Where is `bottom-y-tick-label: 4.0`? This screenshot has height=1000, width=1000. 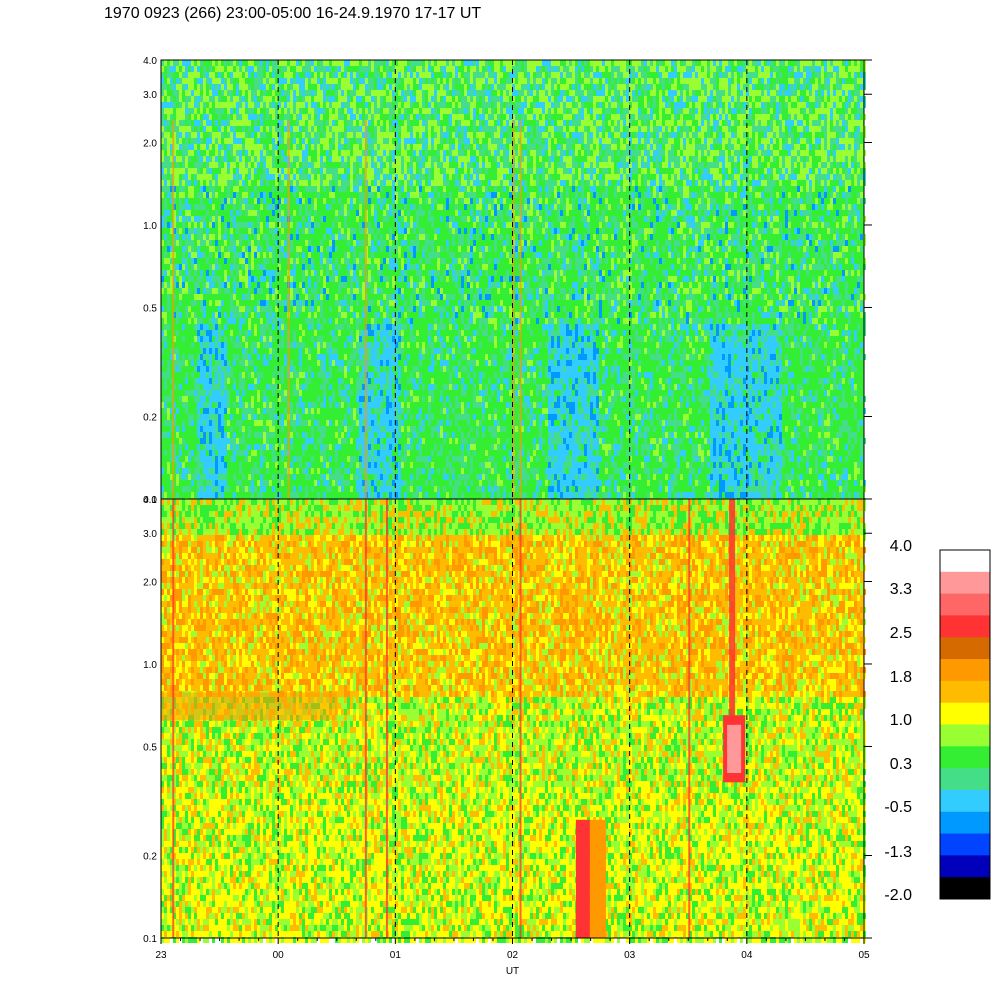 bottom-y-tick-label: 4.0 is located at coordinates (150, 500).